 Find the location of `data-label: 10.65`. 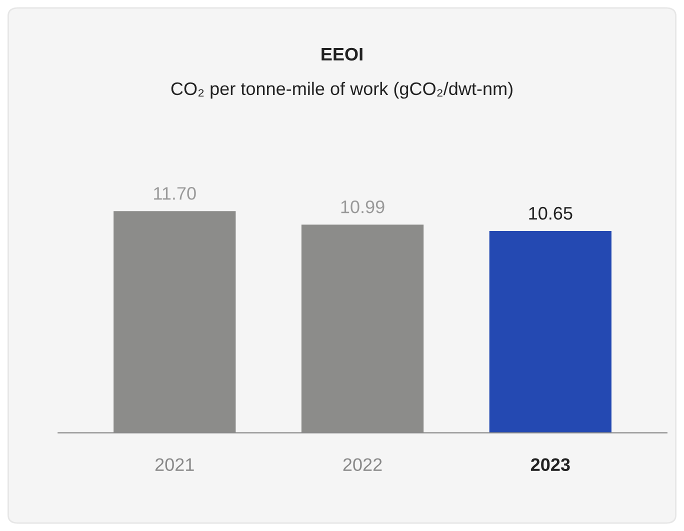

data-label: 10.65 is located at coordinates (550, 213).